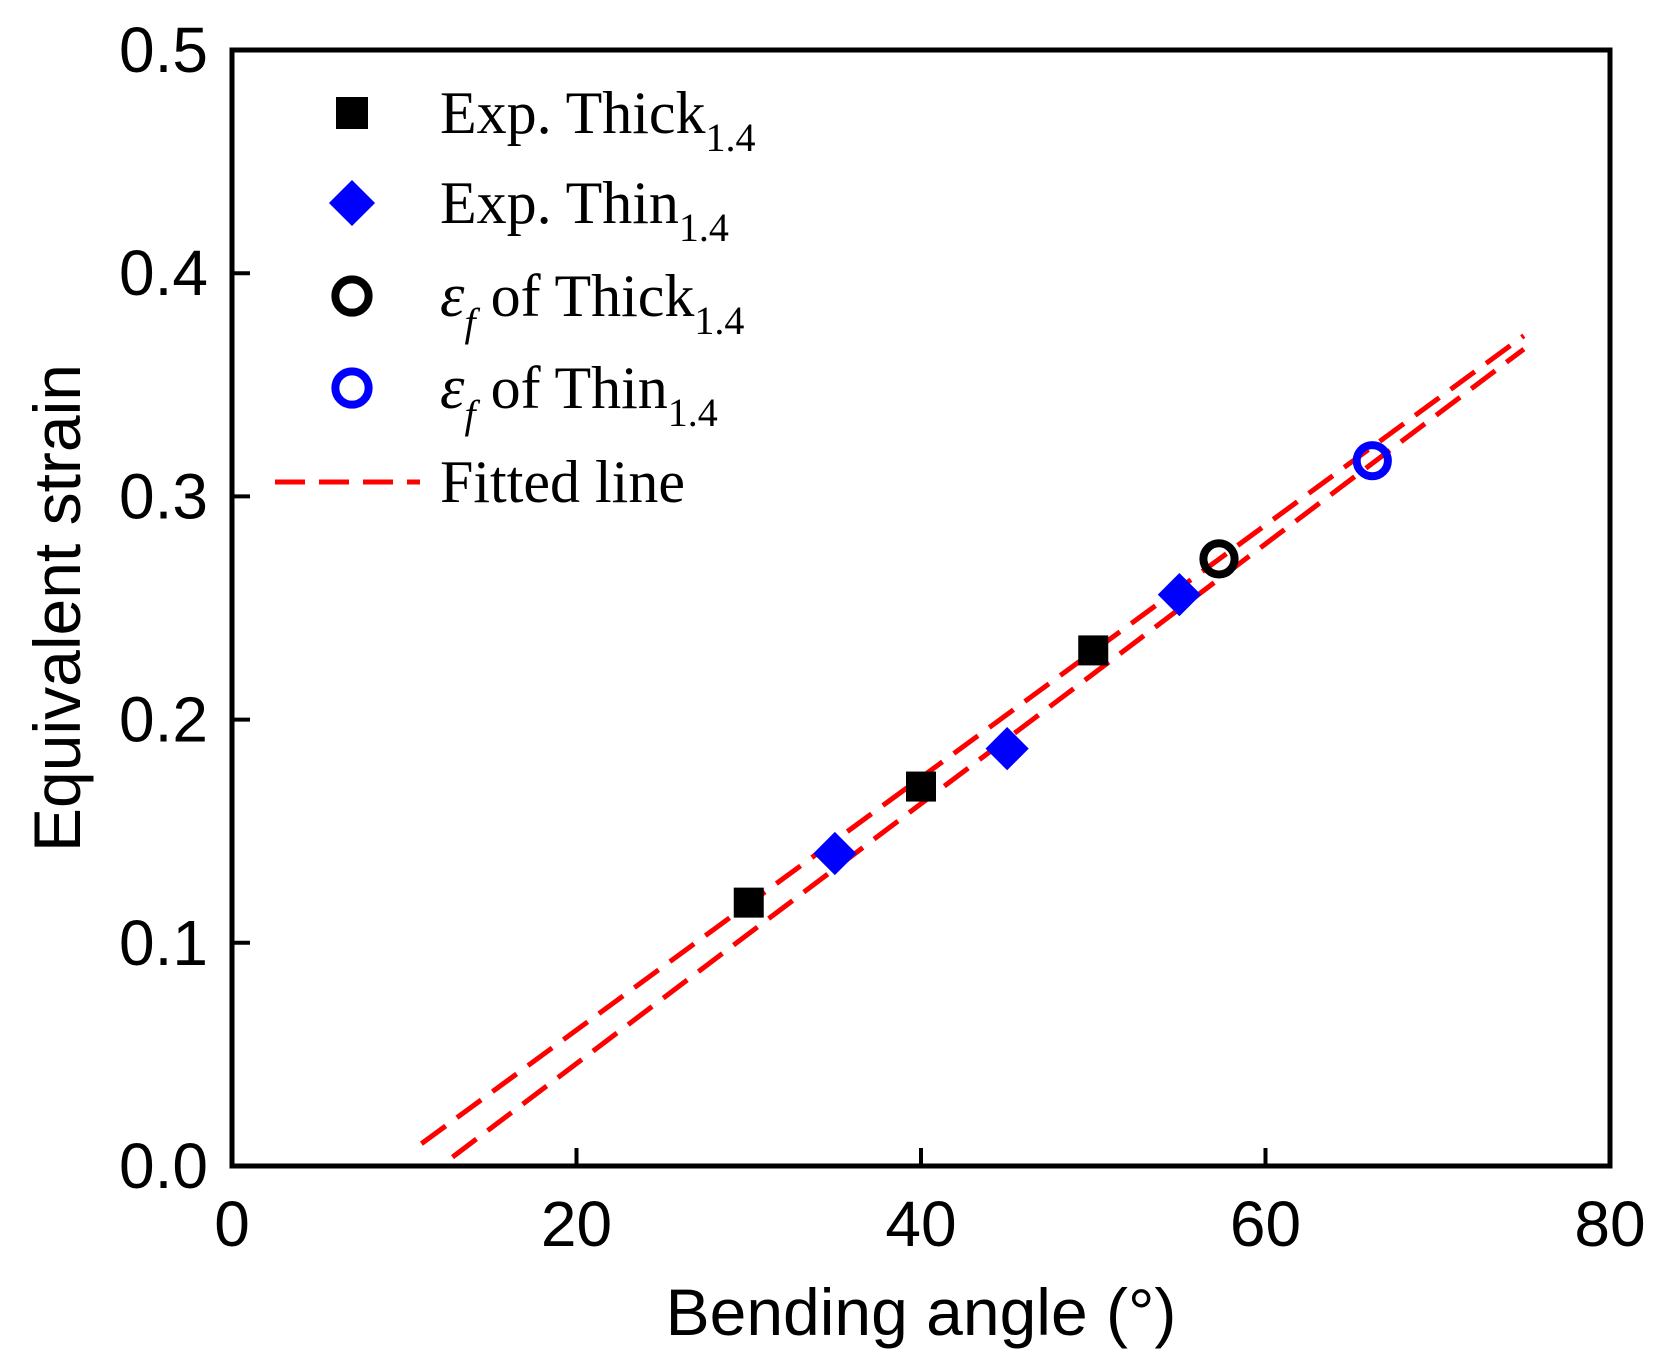 The height and width of the screenshot is (1357, 1659). What do you see at coordinates (163, 273) in the screenshot?
I see `y-tick-label: 0.4` at bounding box center [163, 273].